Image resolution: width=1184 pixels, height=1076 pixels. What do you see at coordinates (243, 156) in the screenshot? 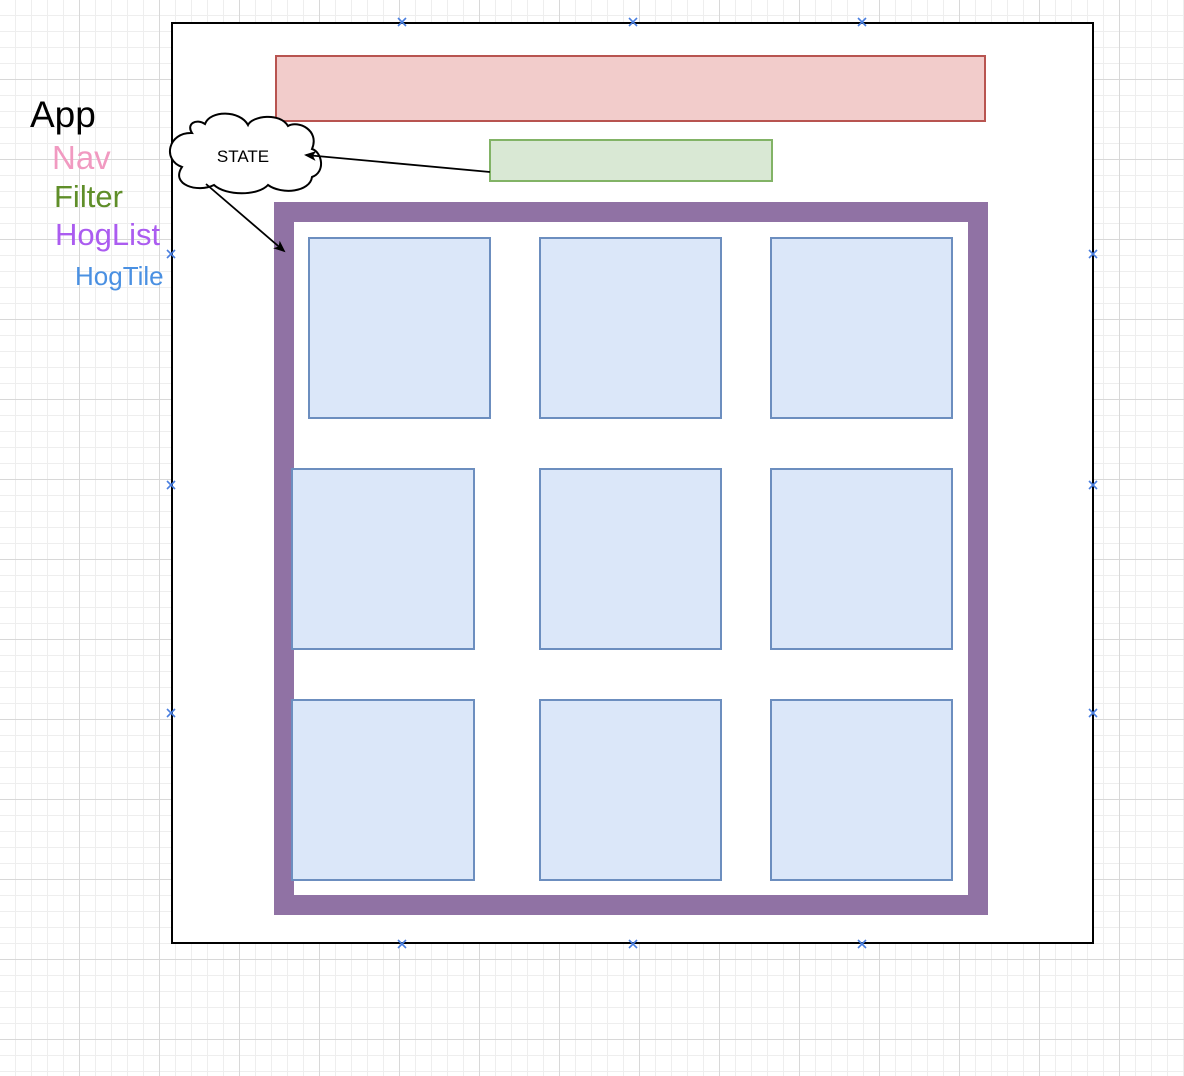
I see `state-cloud-label: STATE` at bounding box center [243, 156].